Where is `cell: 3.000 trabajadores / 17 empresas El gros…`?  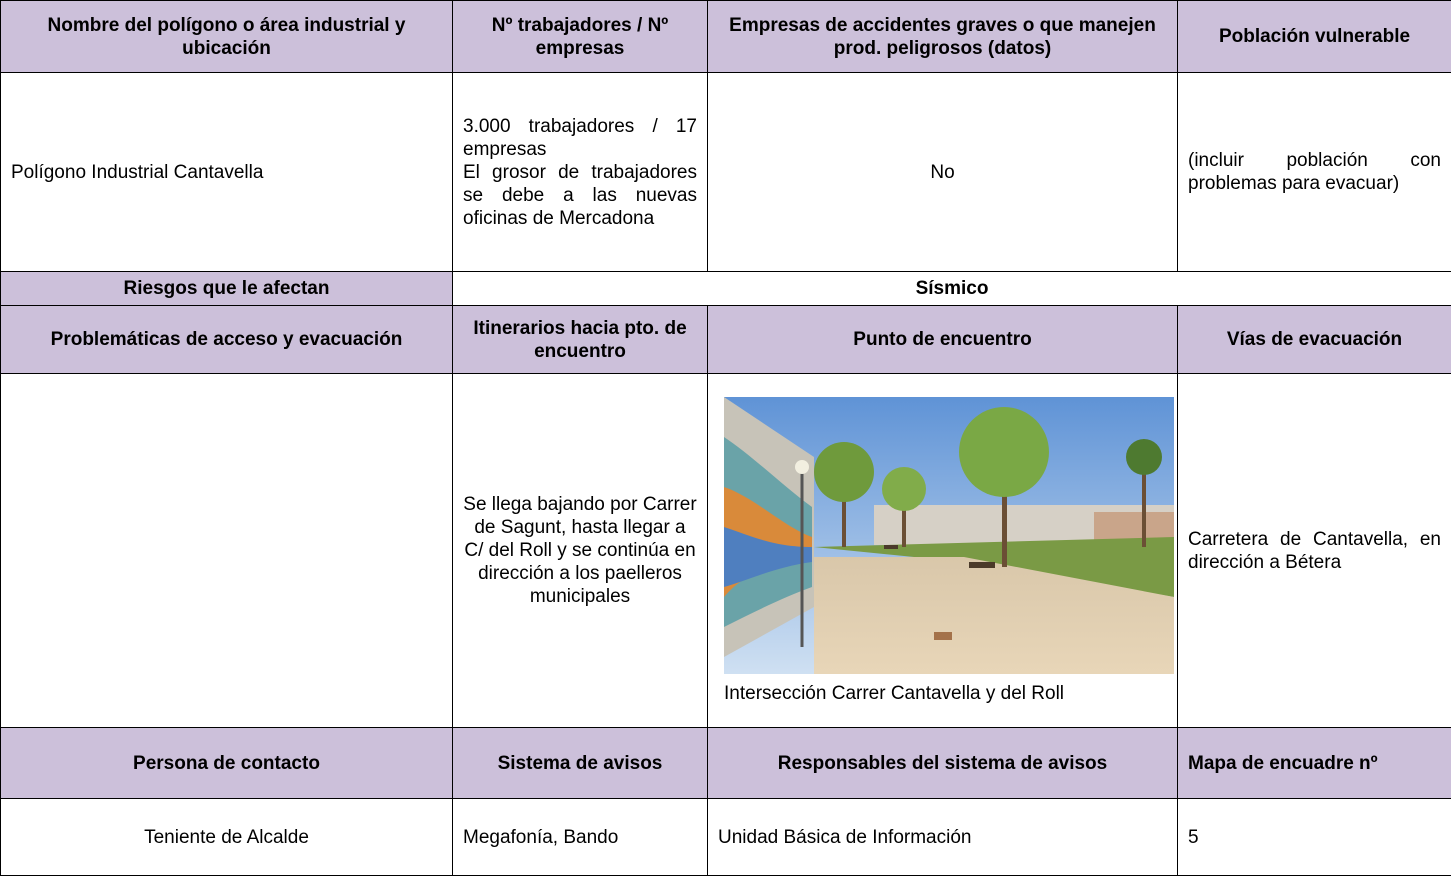 cell: 3.000 trabajadores / 17 empresas El gros… is located at coordinates (580, 172).